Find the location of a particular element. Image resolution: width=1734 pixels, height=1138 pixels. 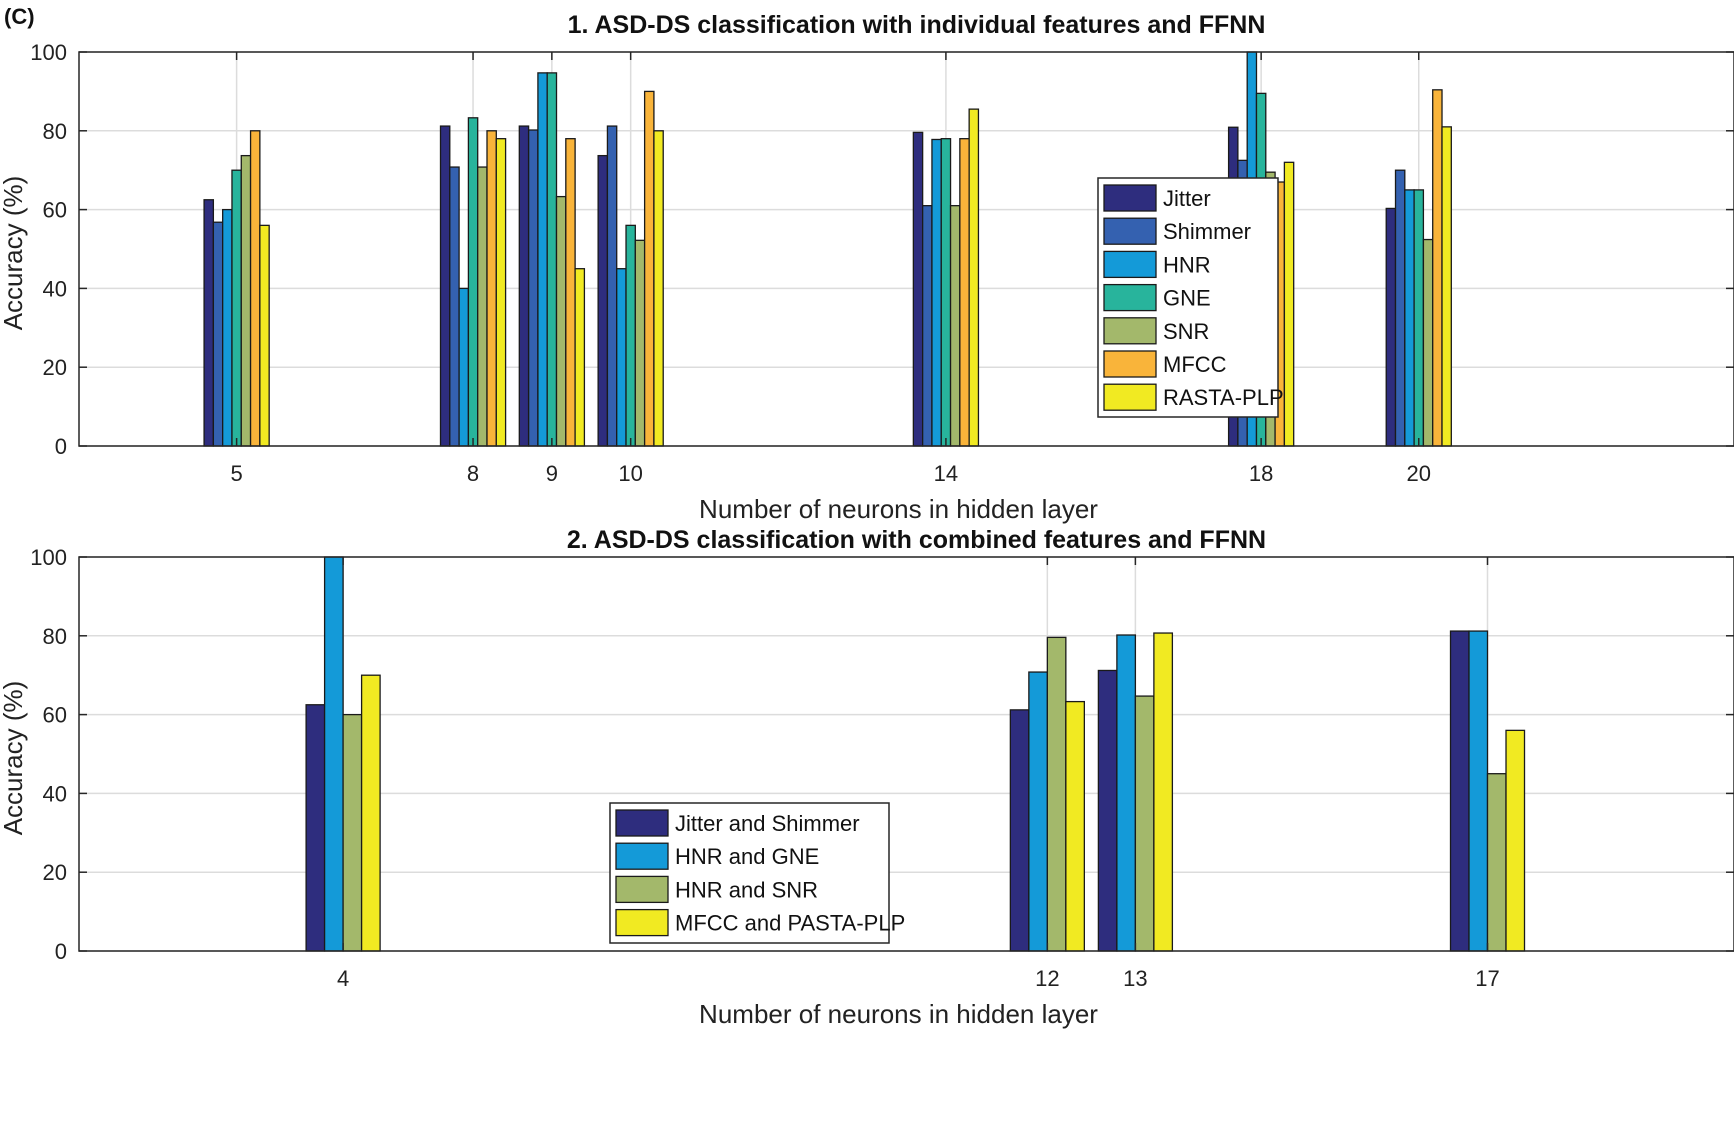

panel-tag: (C) is located at coordinates (19, 16).